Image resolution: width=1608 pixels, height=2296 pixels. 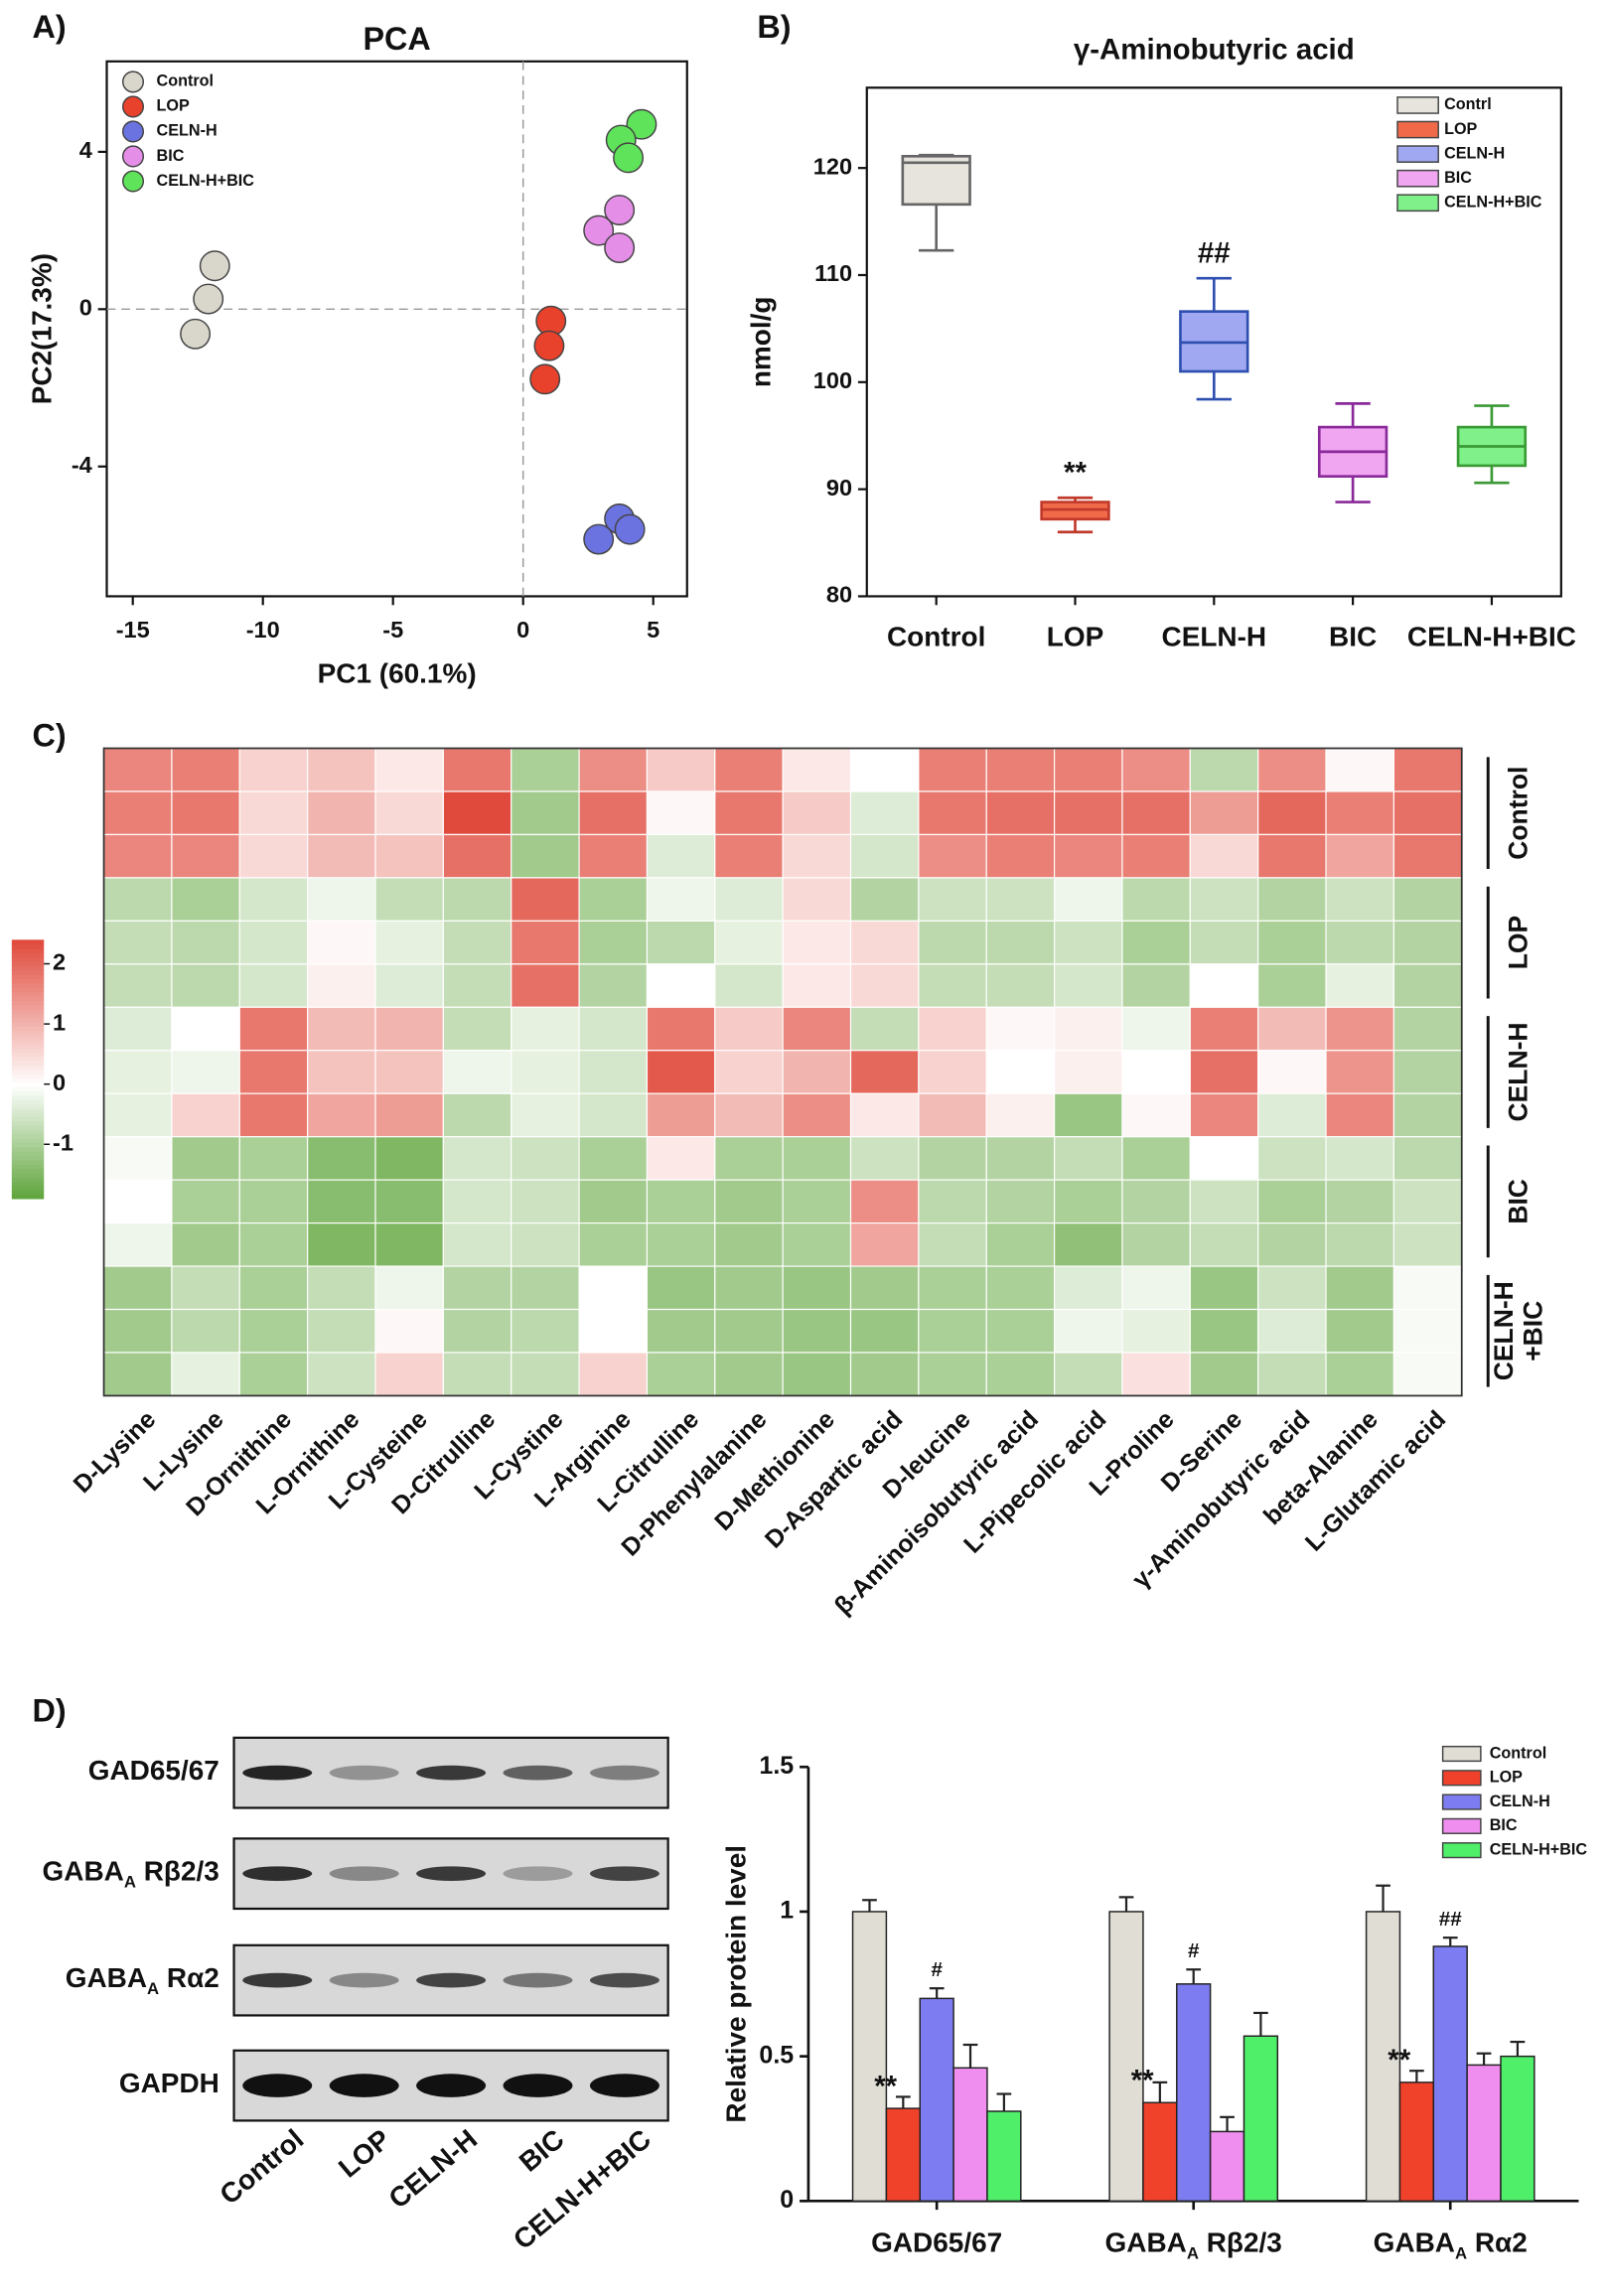 What do you see at coordinates (206, 181) in the screenshot?
I see `legend-label: CELN-H+BIC` at bounding box center [206, 181].